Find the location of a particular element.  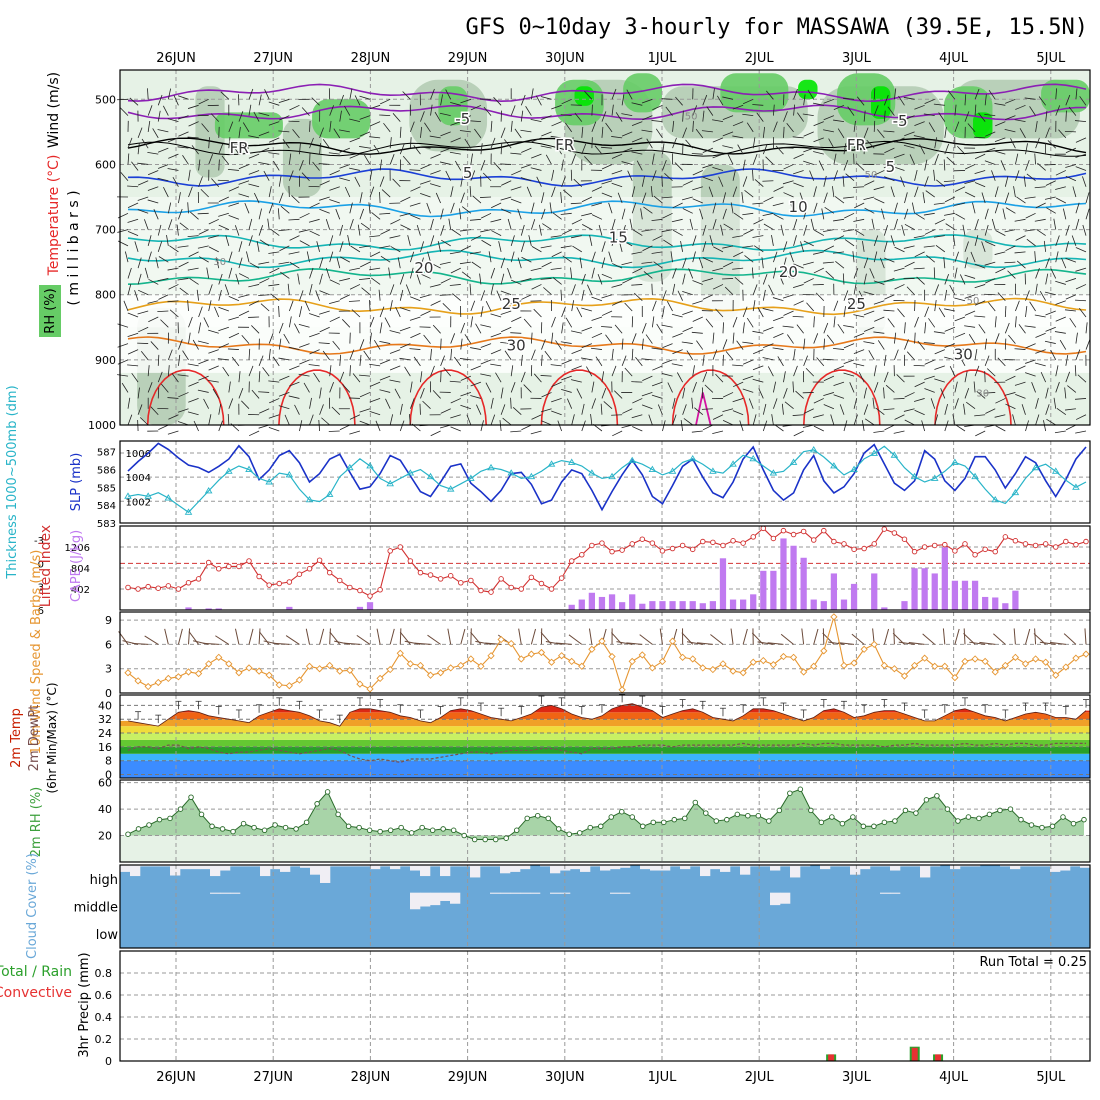

pressure-tick-label: 700 is located at coordinates (105, 230).